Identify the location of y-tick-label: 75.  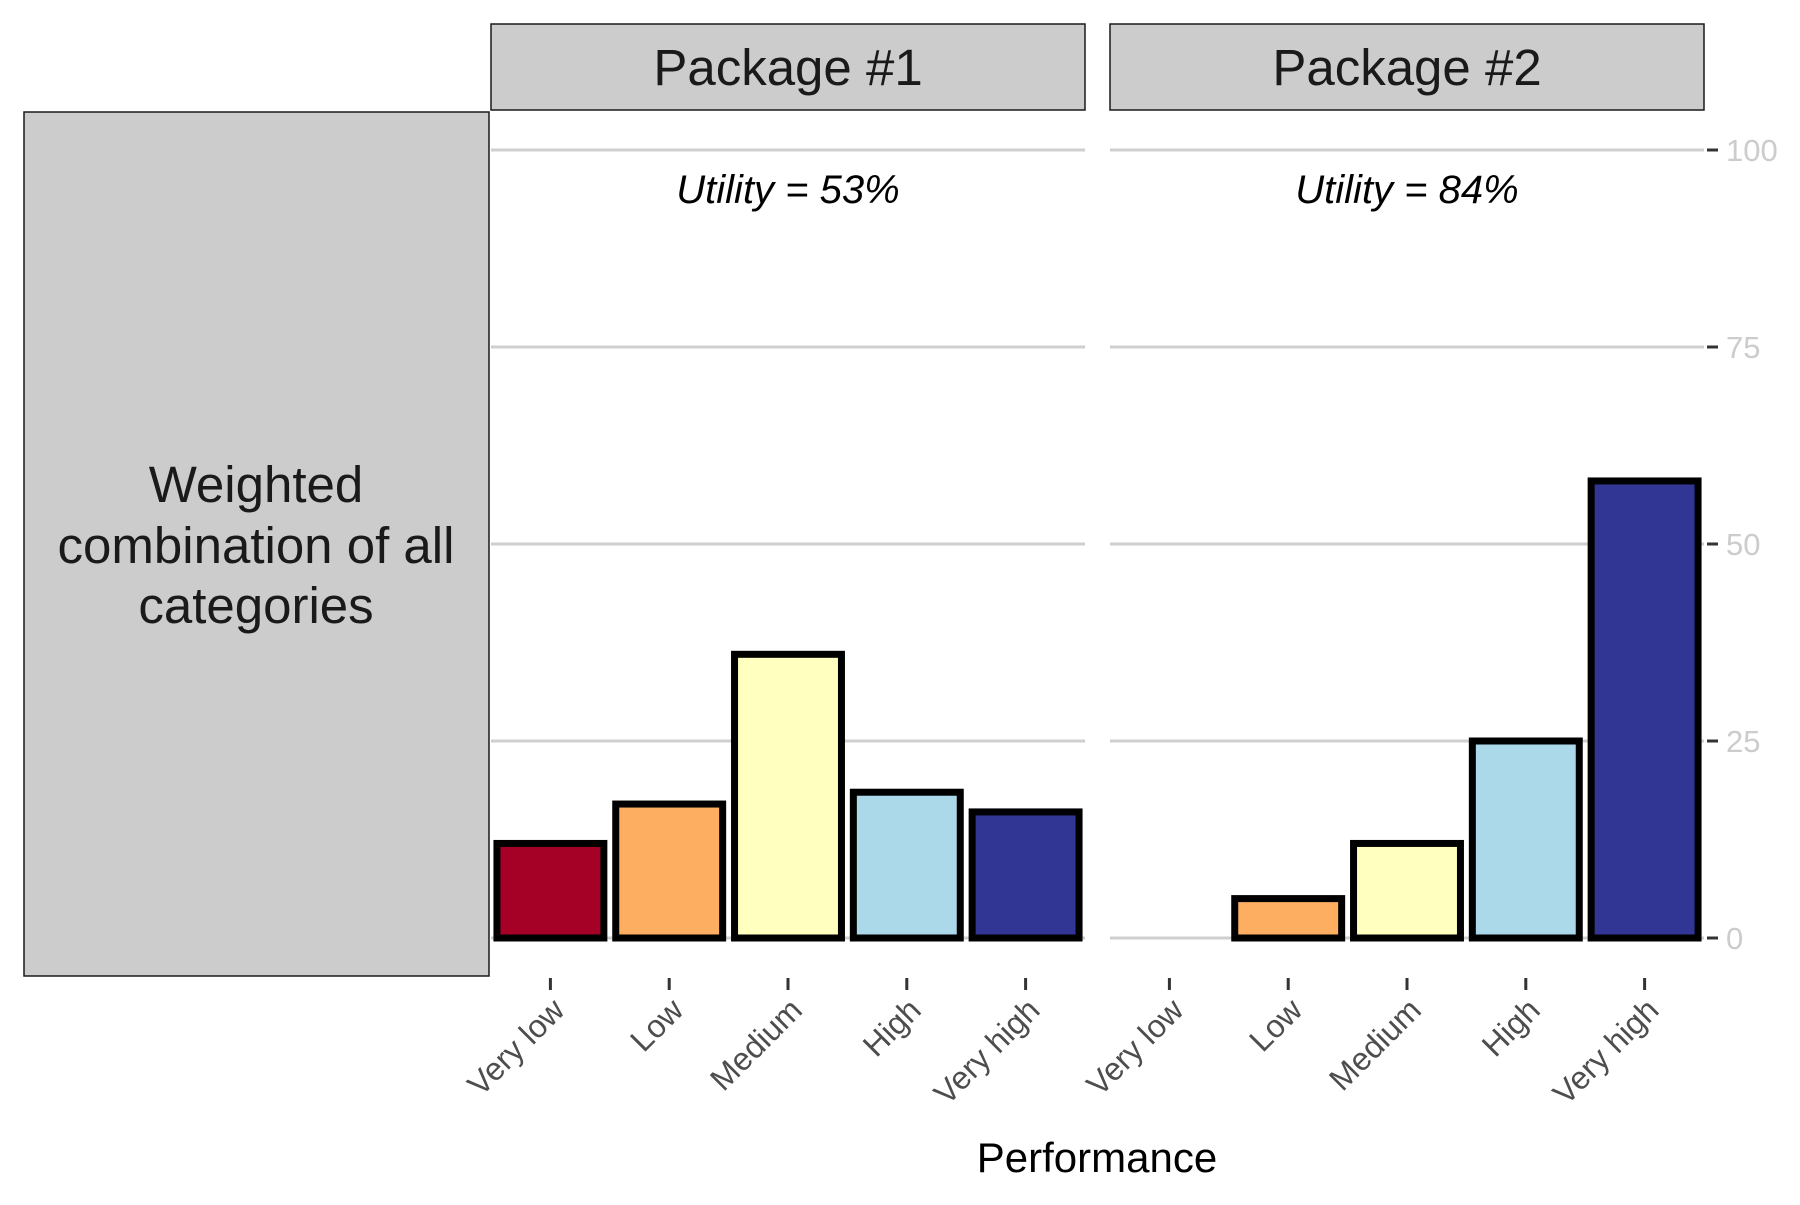
(1743, 347).